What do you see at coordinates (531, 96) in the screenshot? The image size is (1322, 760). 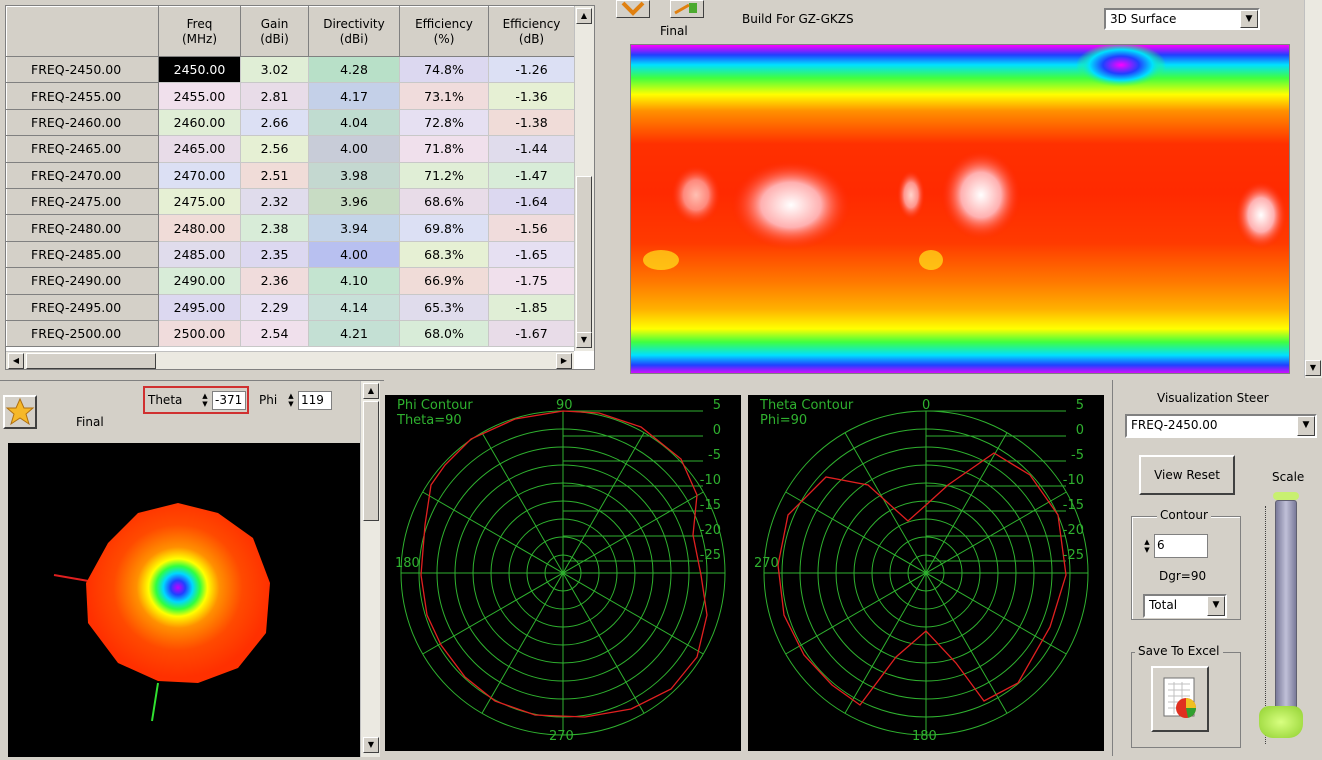 I see `efficiency-db-cell: -1.36` at bounding box center [531, 96].